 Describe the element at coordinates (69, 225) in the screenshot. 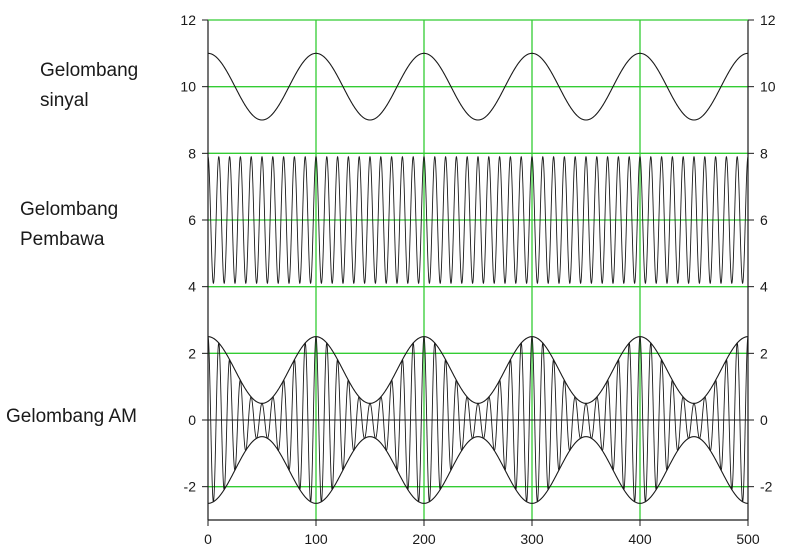

I see `label-carrier-wave: Gelombang Pembawa` at that location.